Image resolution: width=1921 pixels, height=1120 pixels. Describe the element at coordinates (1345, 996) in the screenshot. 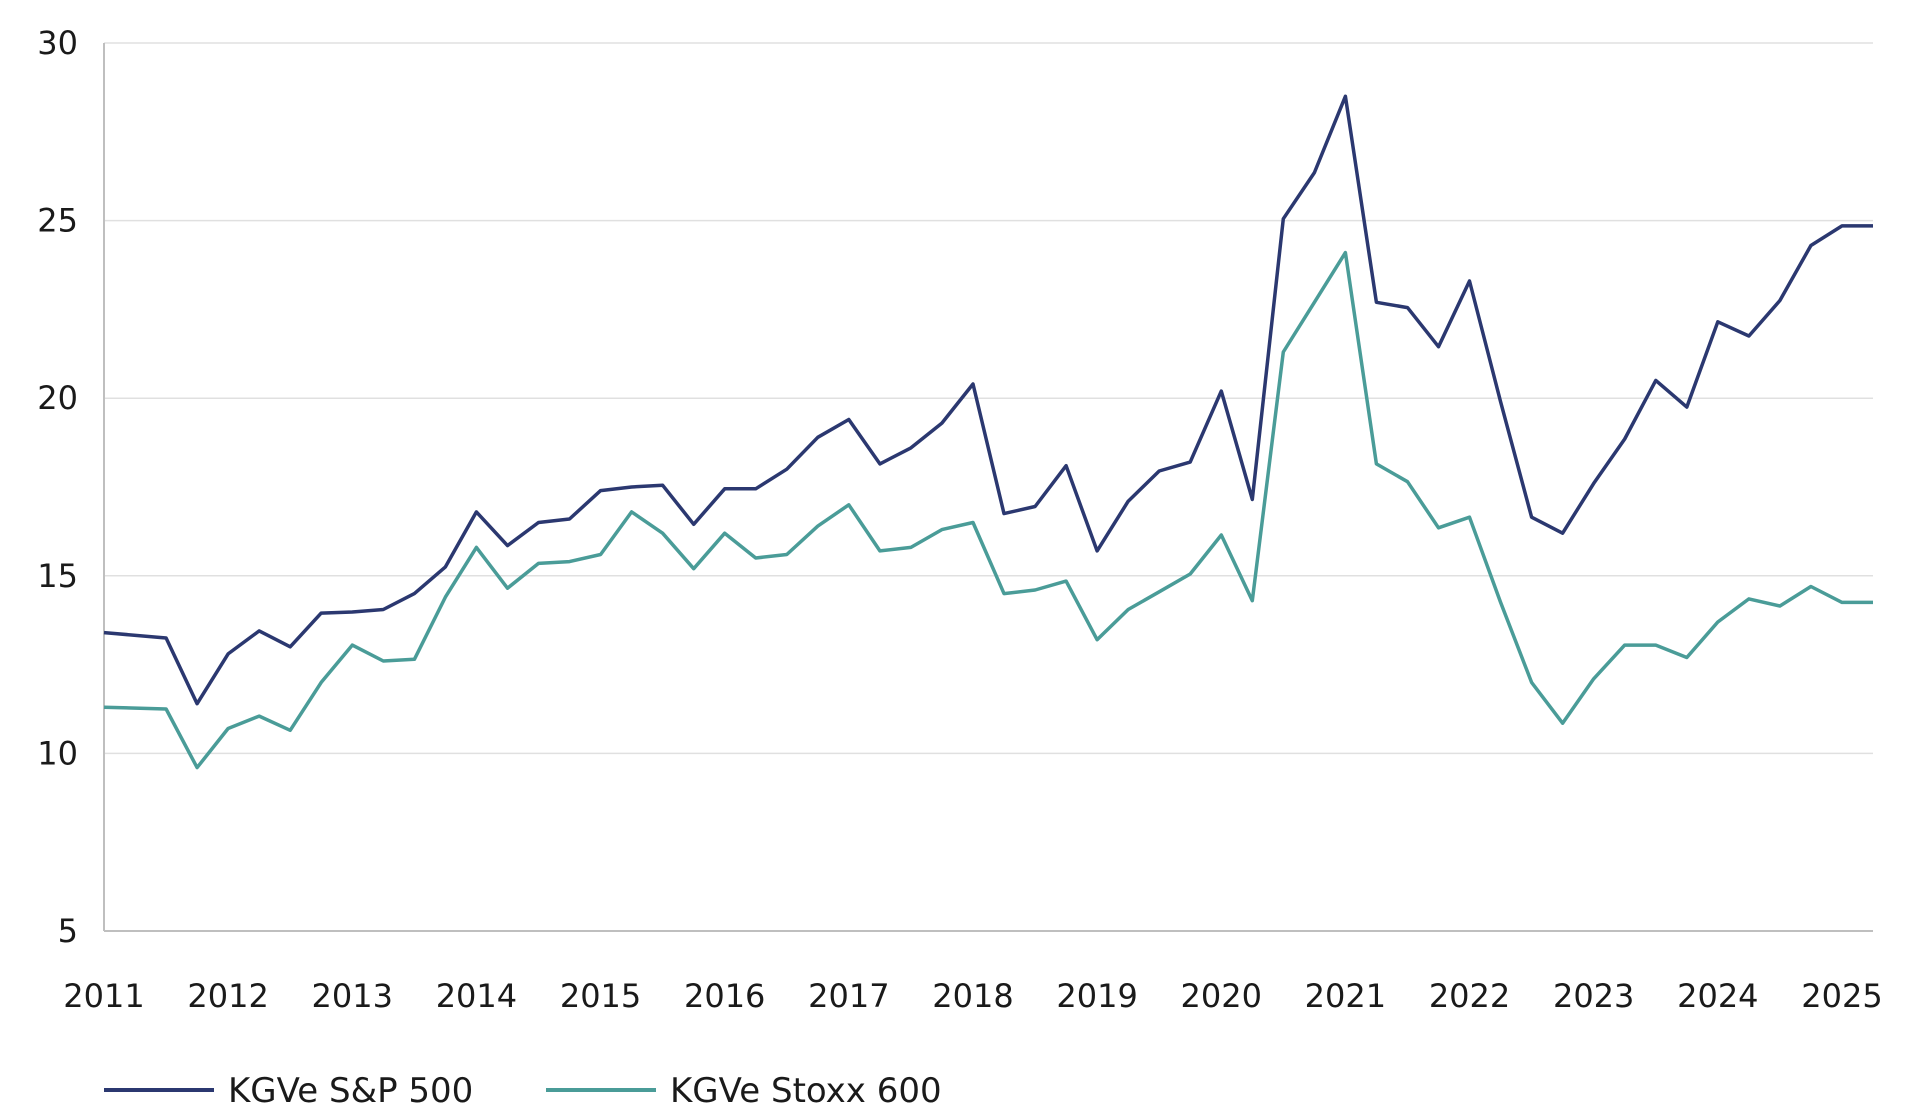

I see `x-tick-label: 2021` at that location.